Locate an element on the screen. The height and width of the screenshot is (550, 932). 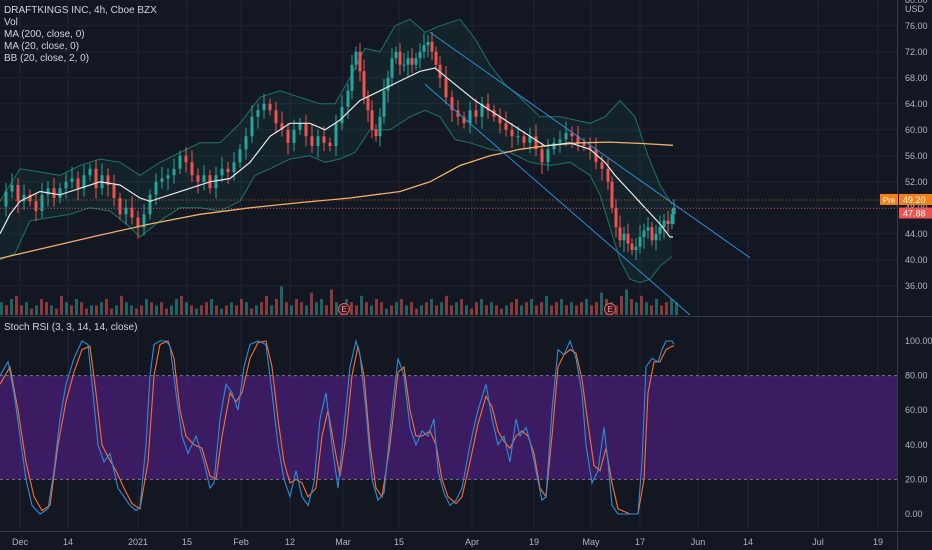
earnings-marker: E is located at coordinates (610, 309).